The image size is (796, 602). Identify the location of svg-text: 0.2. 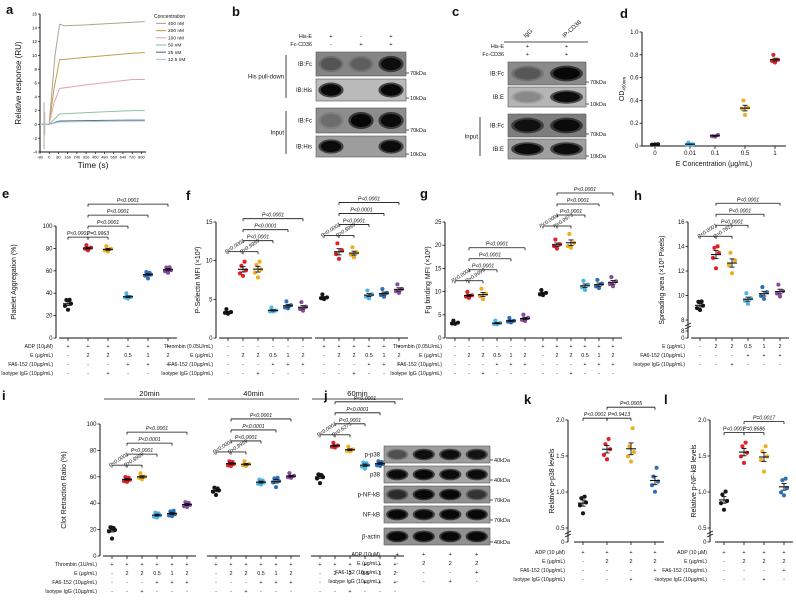
(634, 124).